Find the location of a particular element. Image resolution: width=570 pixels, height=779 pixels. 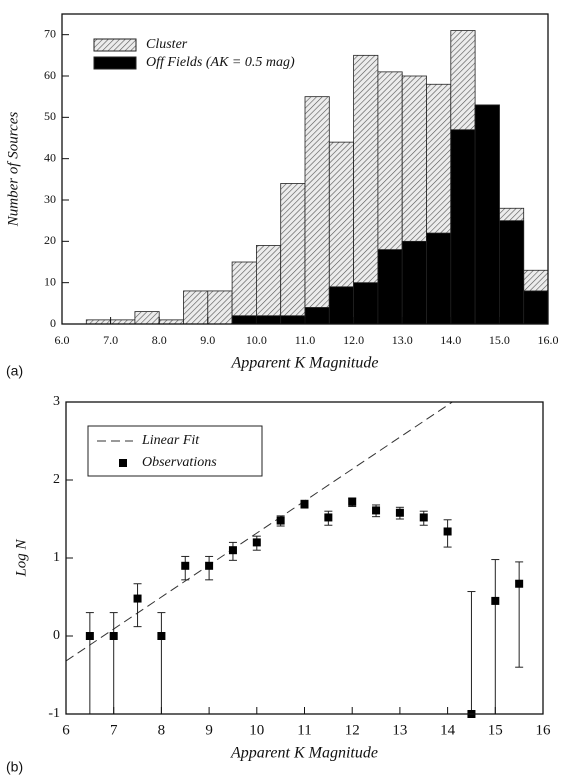

x-tick-label: 10 is located at coordinates (256, 730).